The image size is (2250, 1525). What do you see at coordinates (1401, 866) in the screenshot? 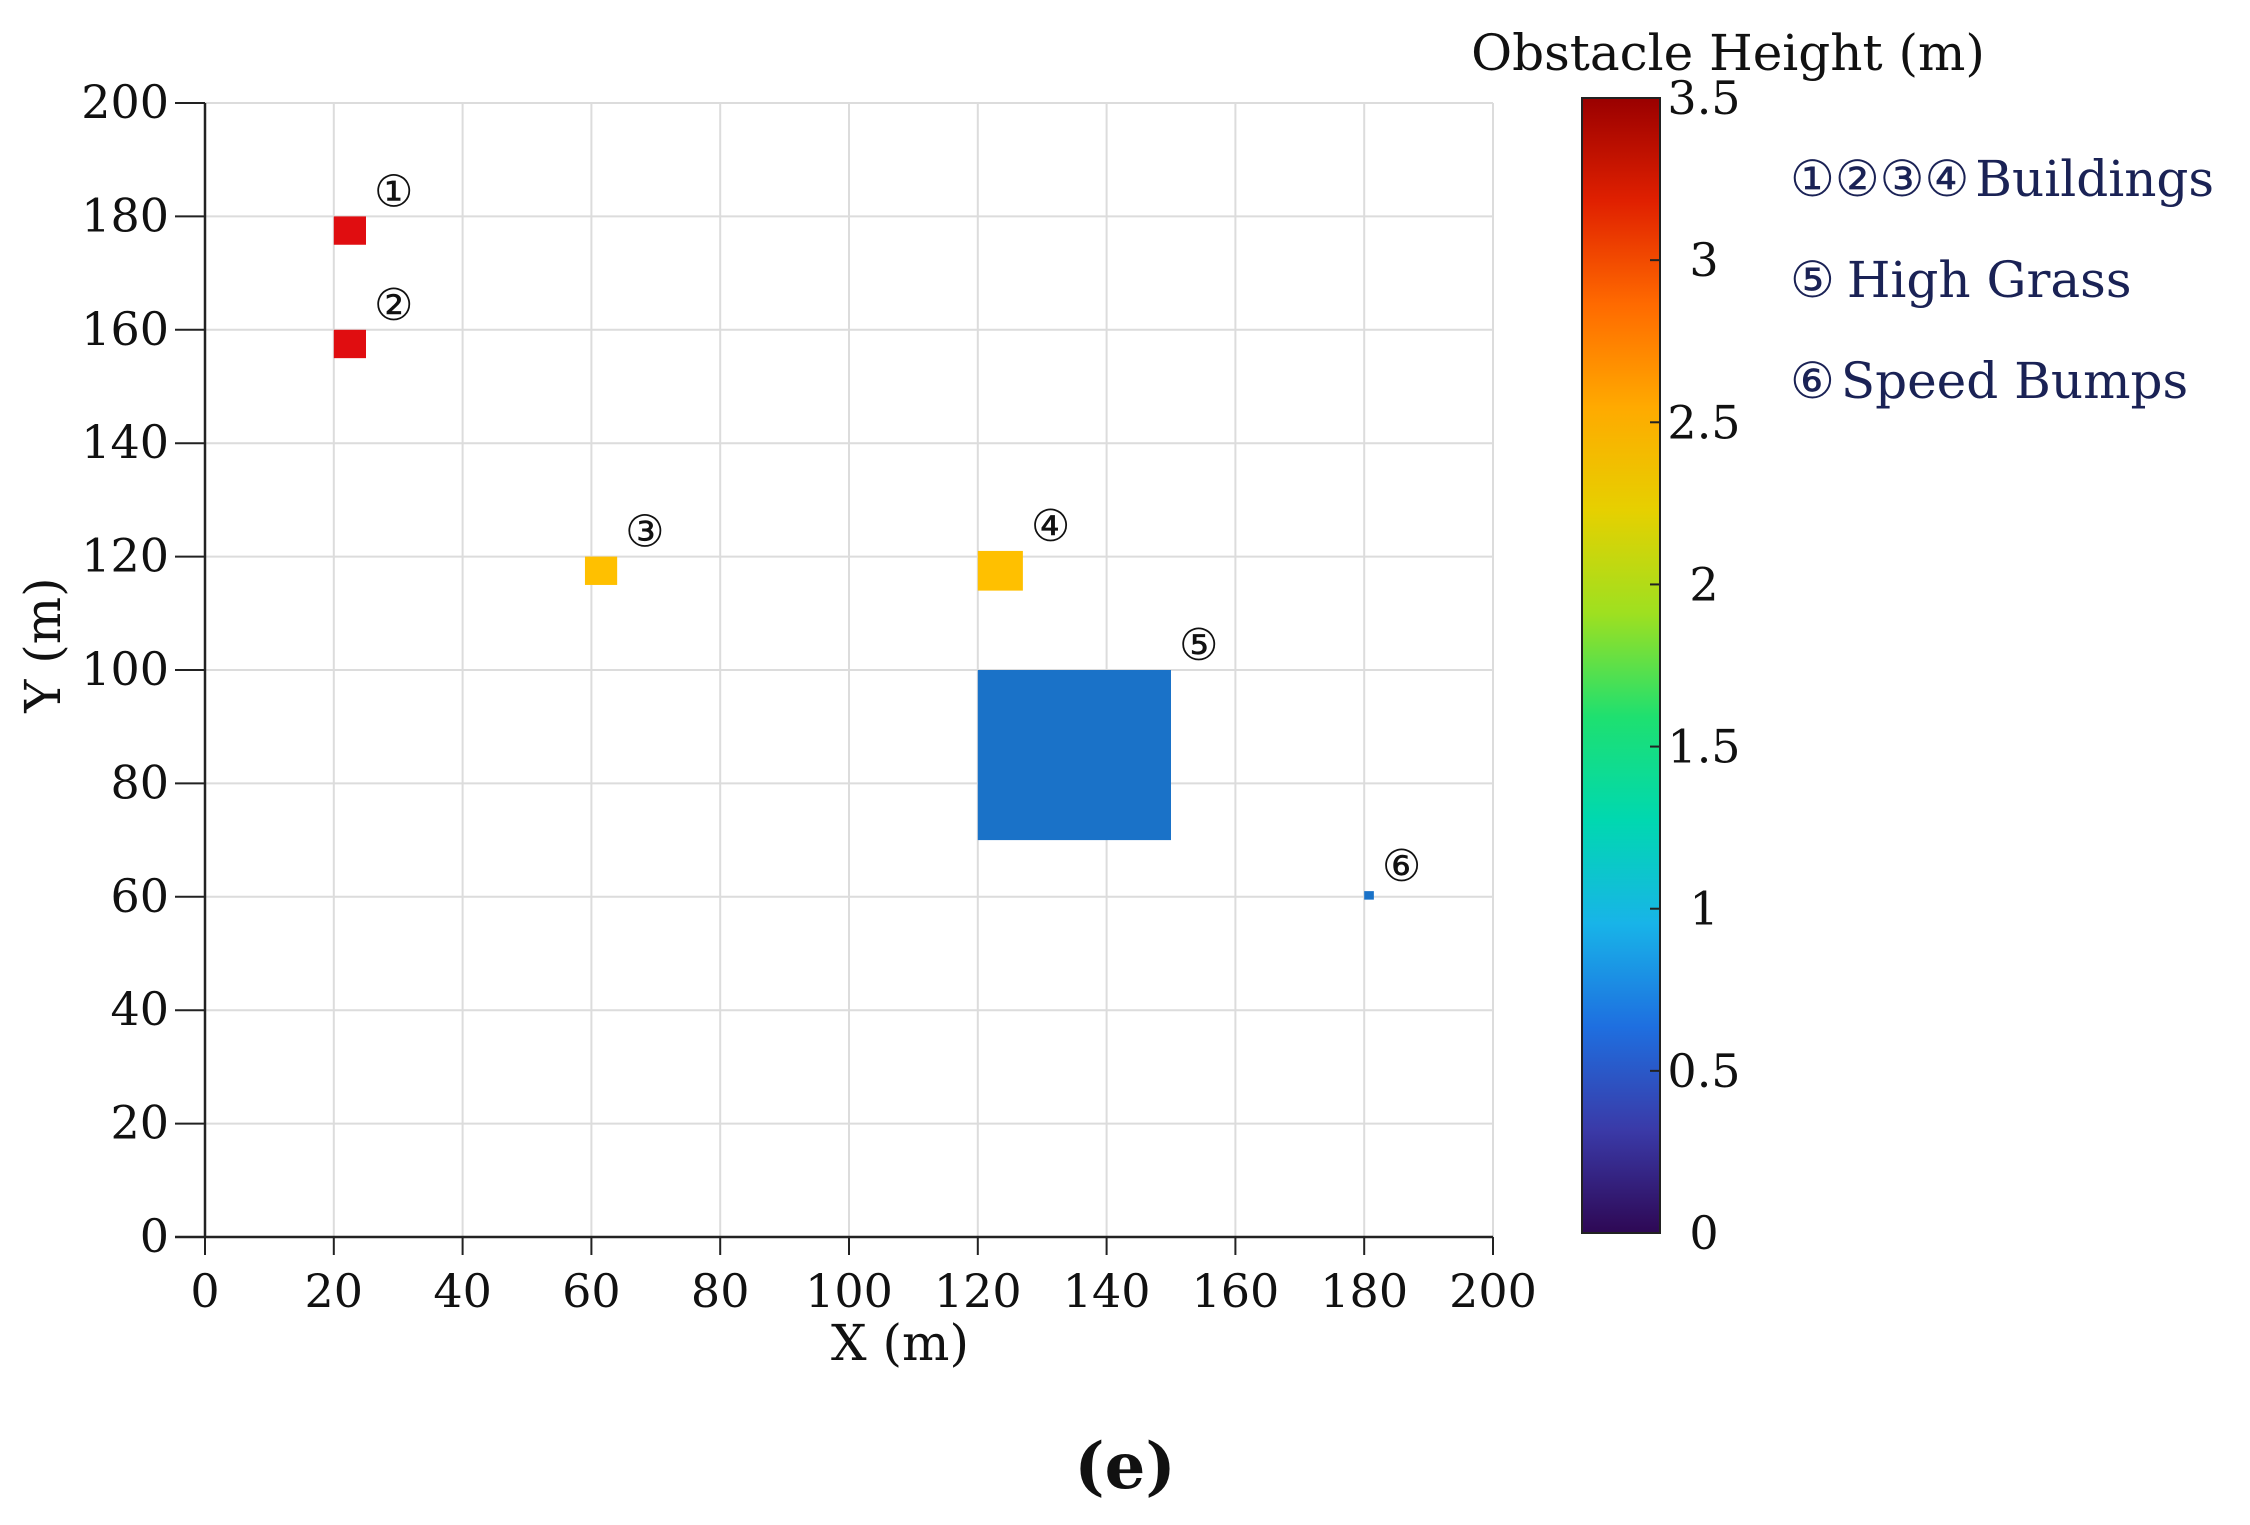
I see `obstacle-marker-6: ⑥` at bounding box center [1401, 866].